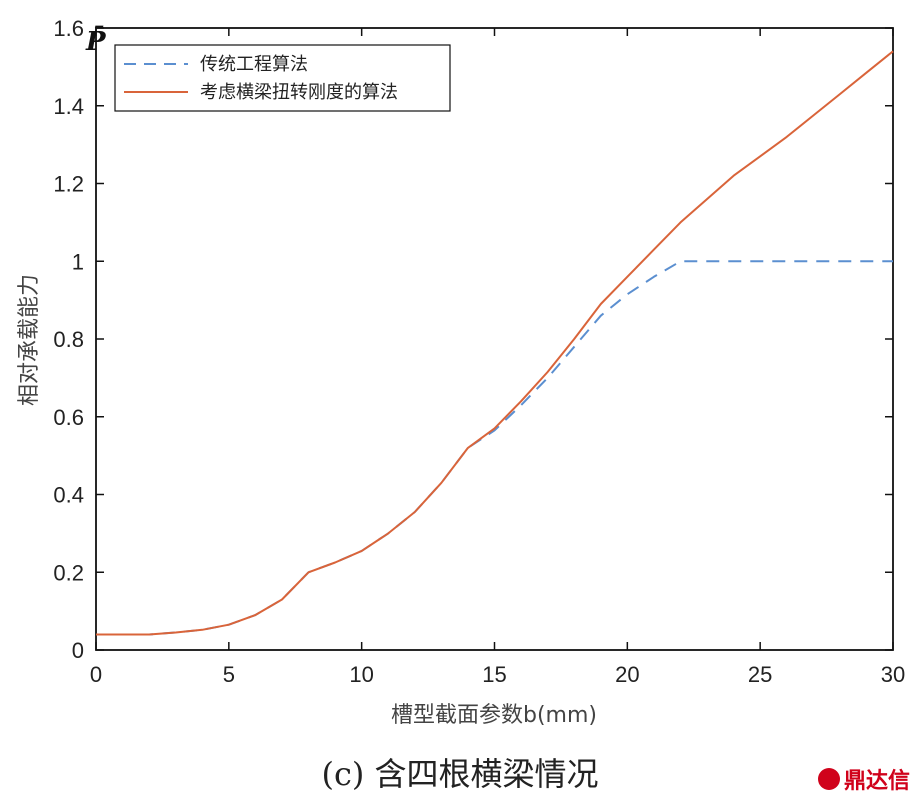 The height and width of the screenshot is (805, 918). Describe the element at coordinates (68, 106) in the screenshot. I see `y-tick-label: 1.4` at that location.